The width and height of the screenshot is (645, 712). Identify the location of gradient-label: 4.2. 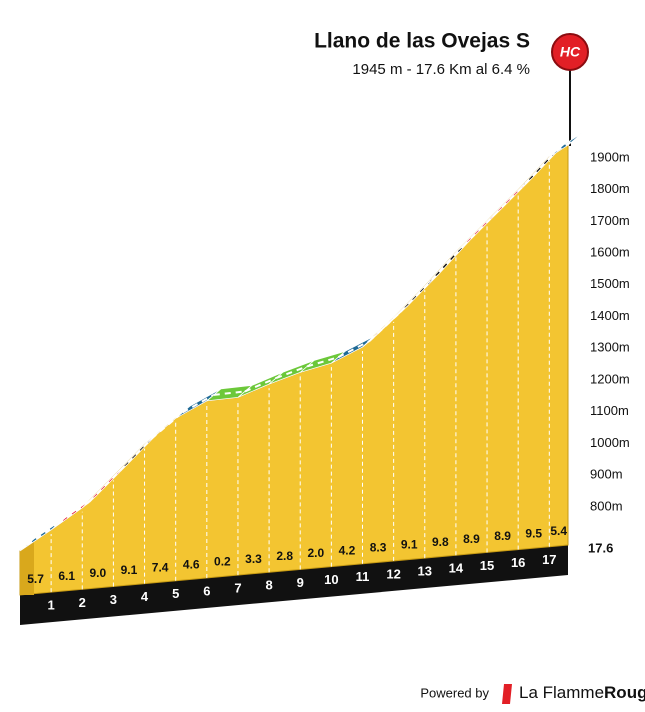
(347, 550).